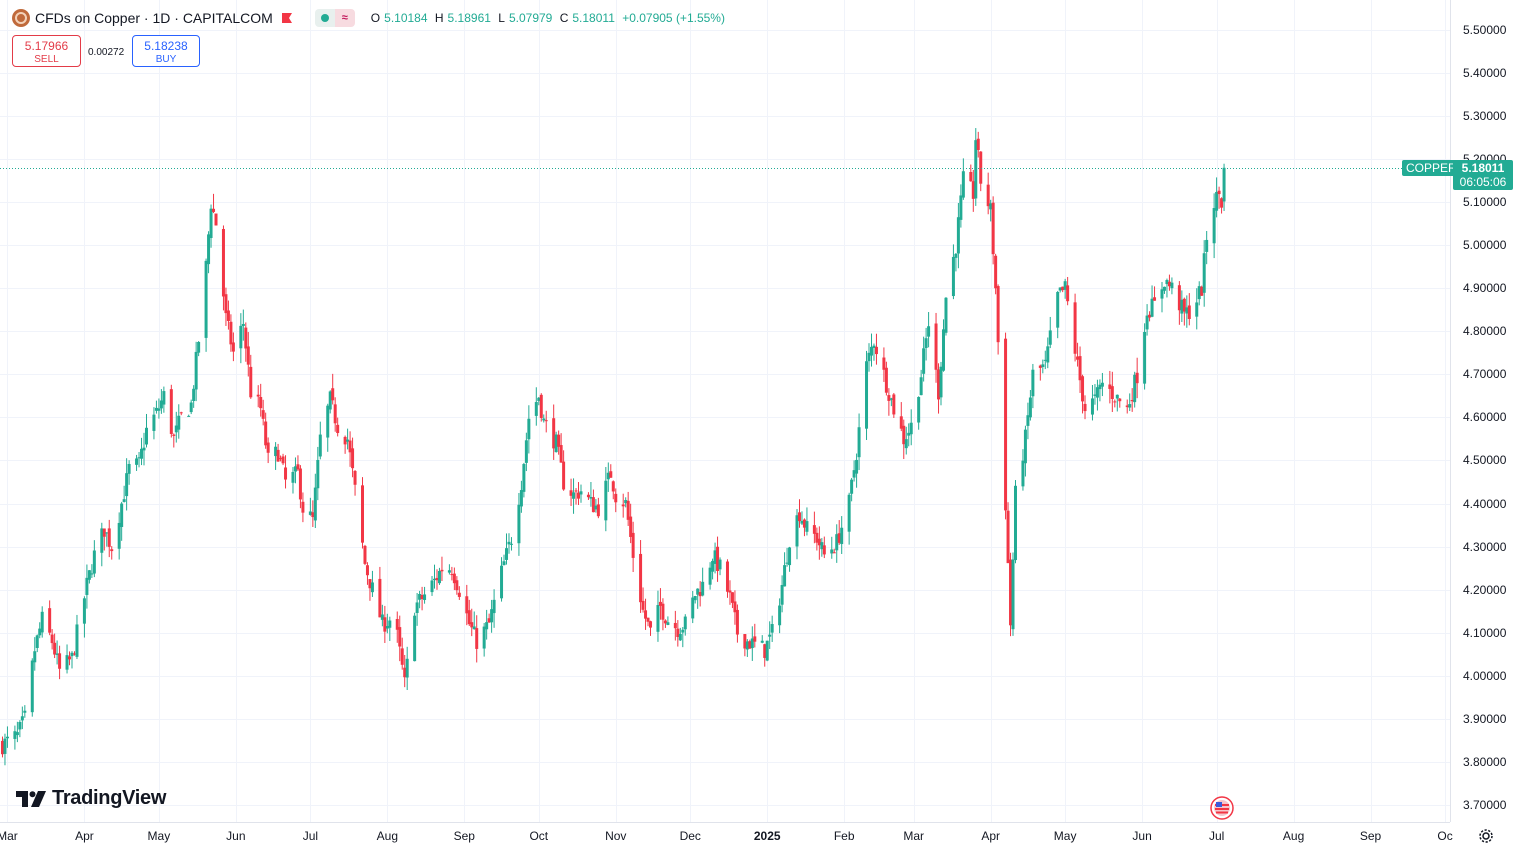 Image resolution: width=1520 pixels, height=853 pixels. I want to click on time-tick-label: 2025, so click(767, 836).